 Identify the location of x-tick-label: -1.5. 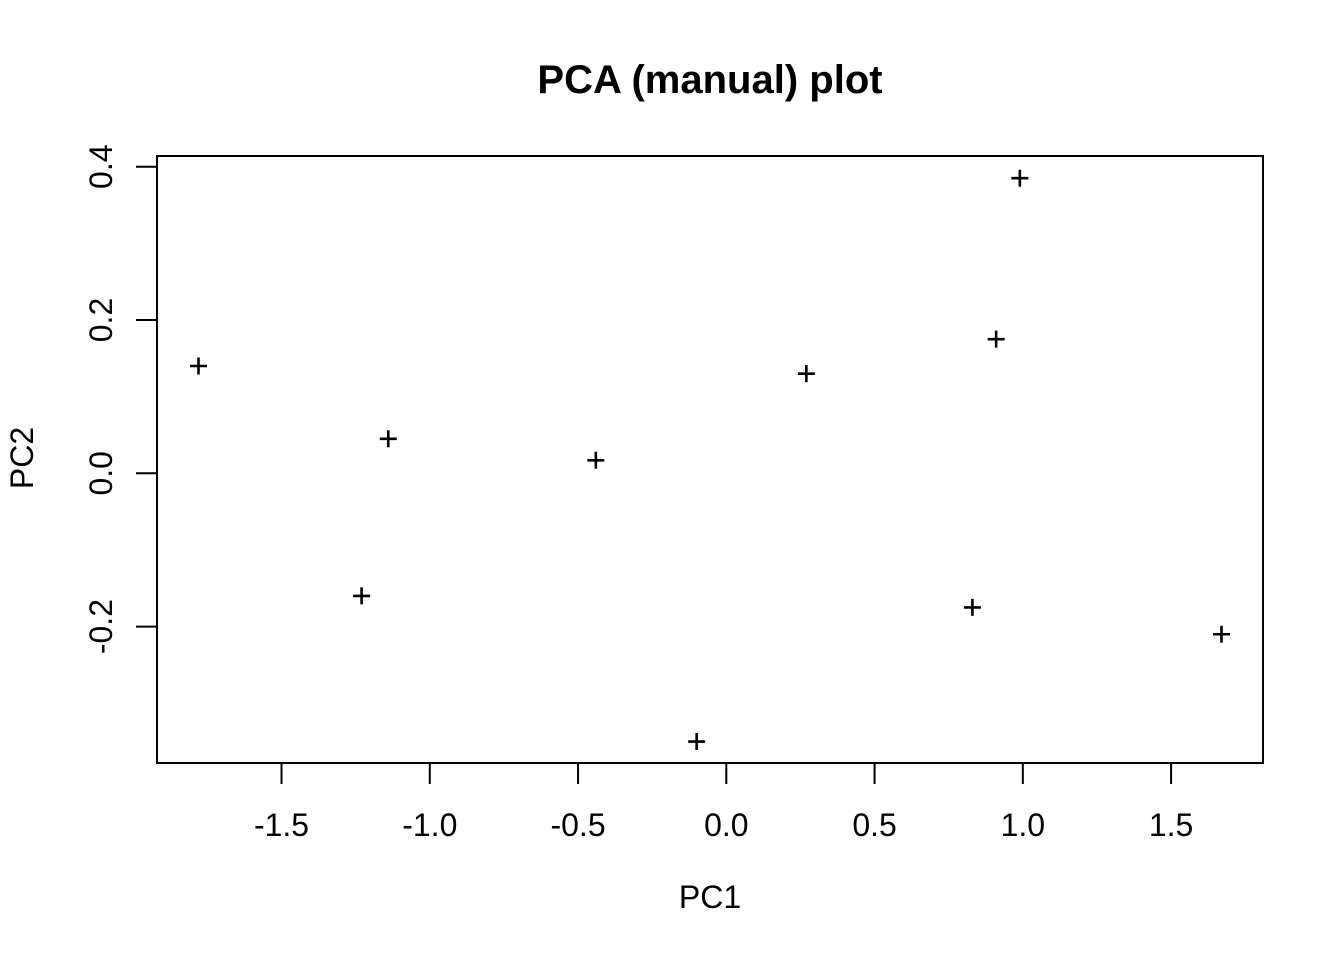
(281, 825).